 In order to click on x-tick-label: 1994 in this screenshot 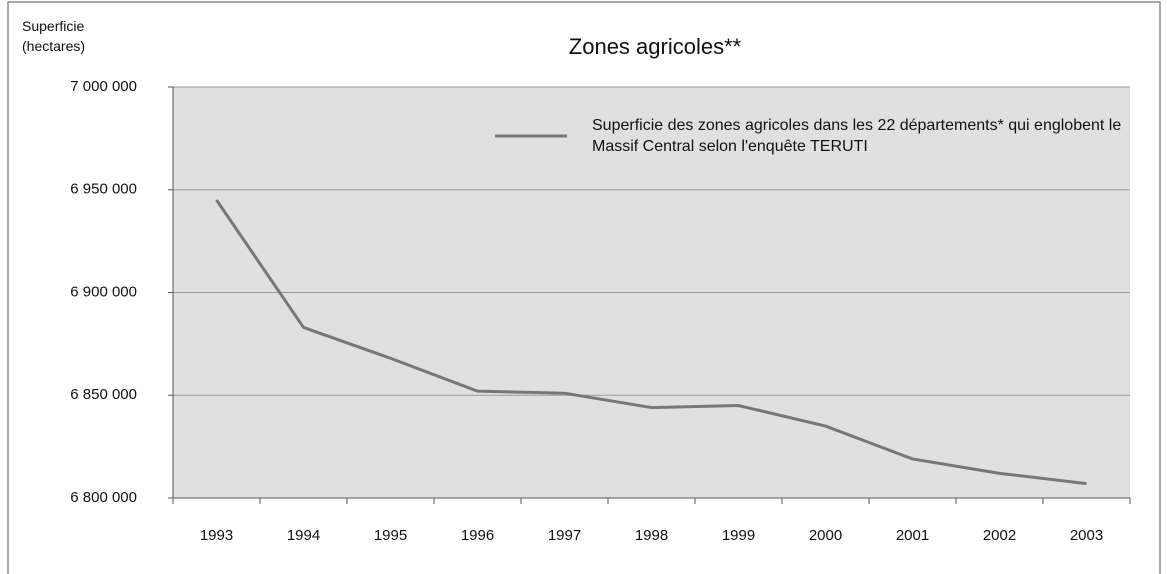, I will do `click(303, 535)`.